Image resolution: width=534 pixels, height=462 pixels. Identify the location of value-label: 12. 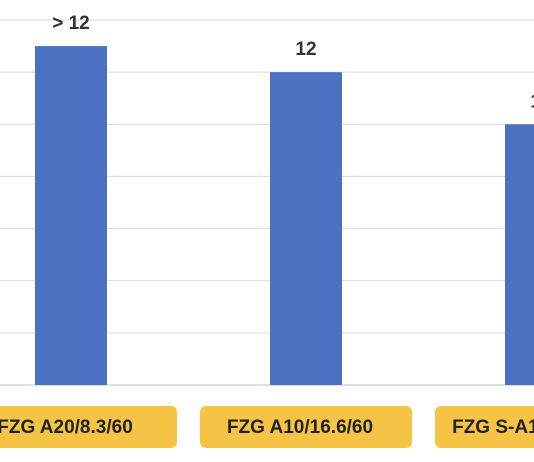
(305, 49).